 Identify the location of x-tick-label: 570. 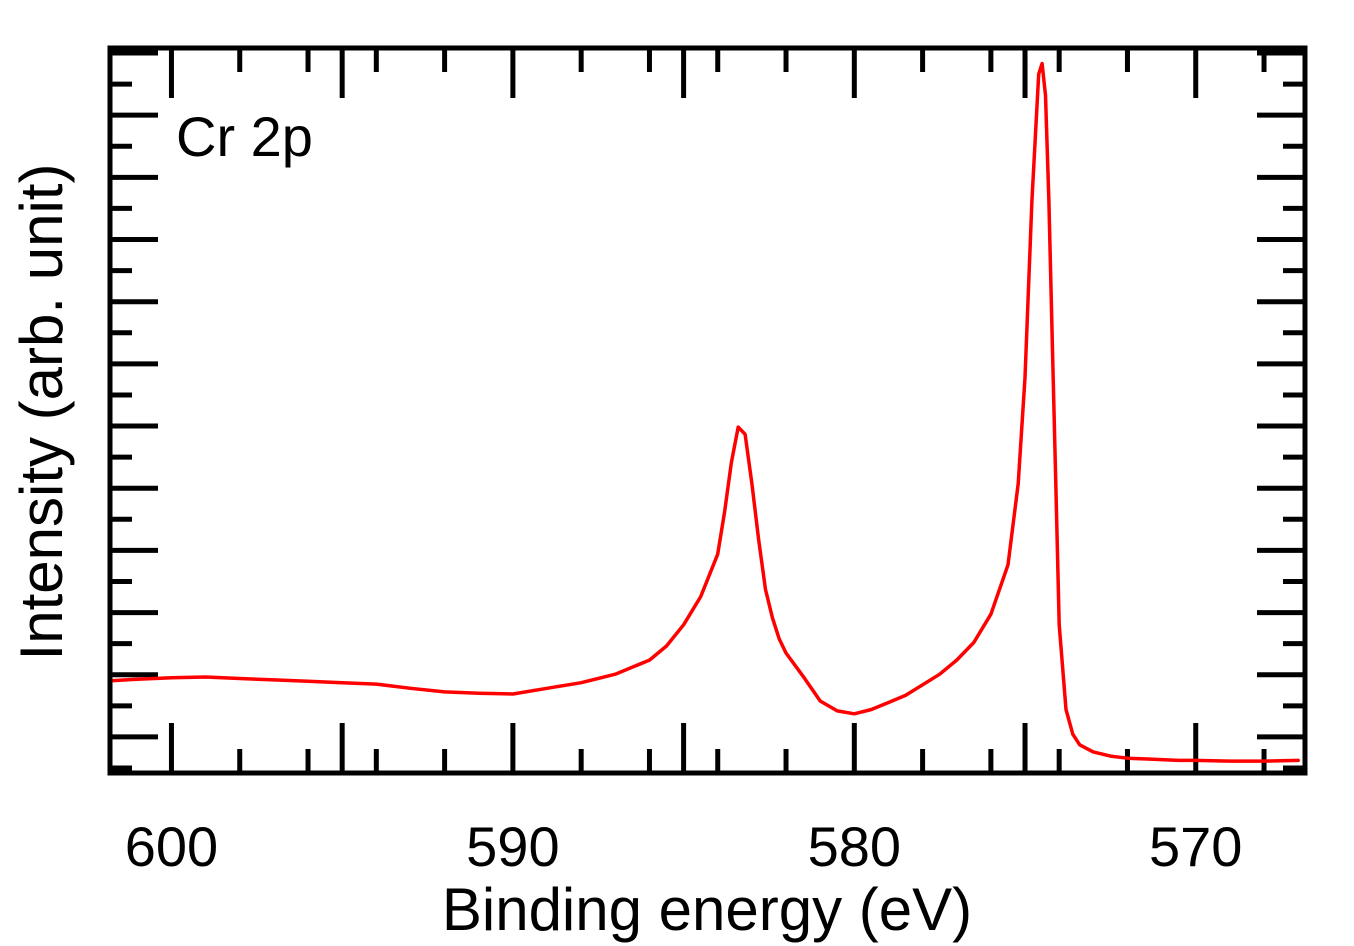
(1195, 846).